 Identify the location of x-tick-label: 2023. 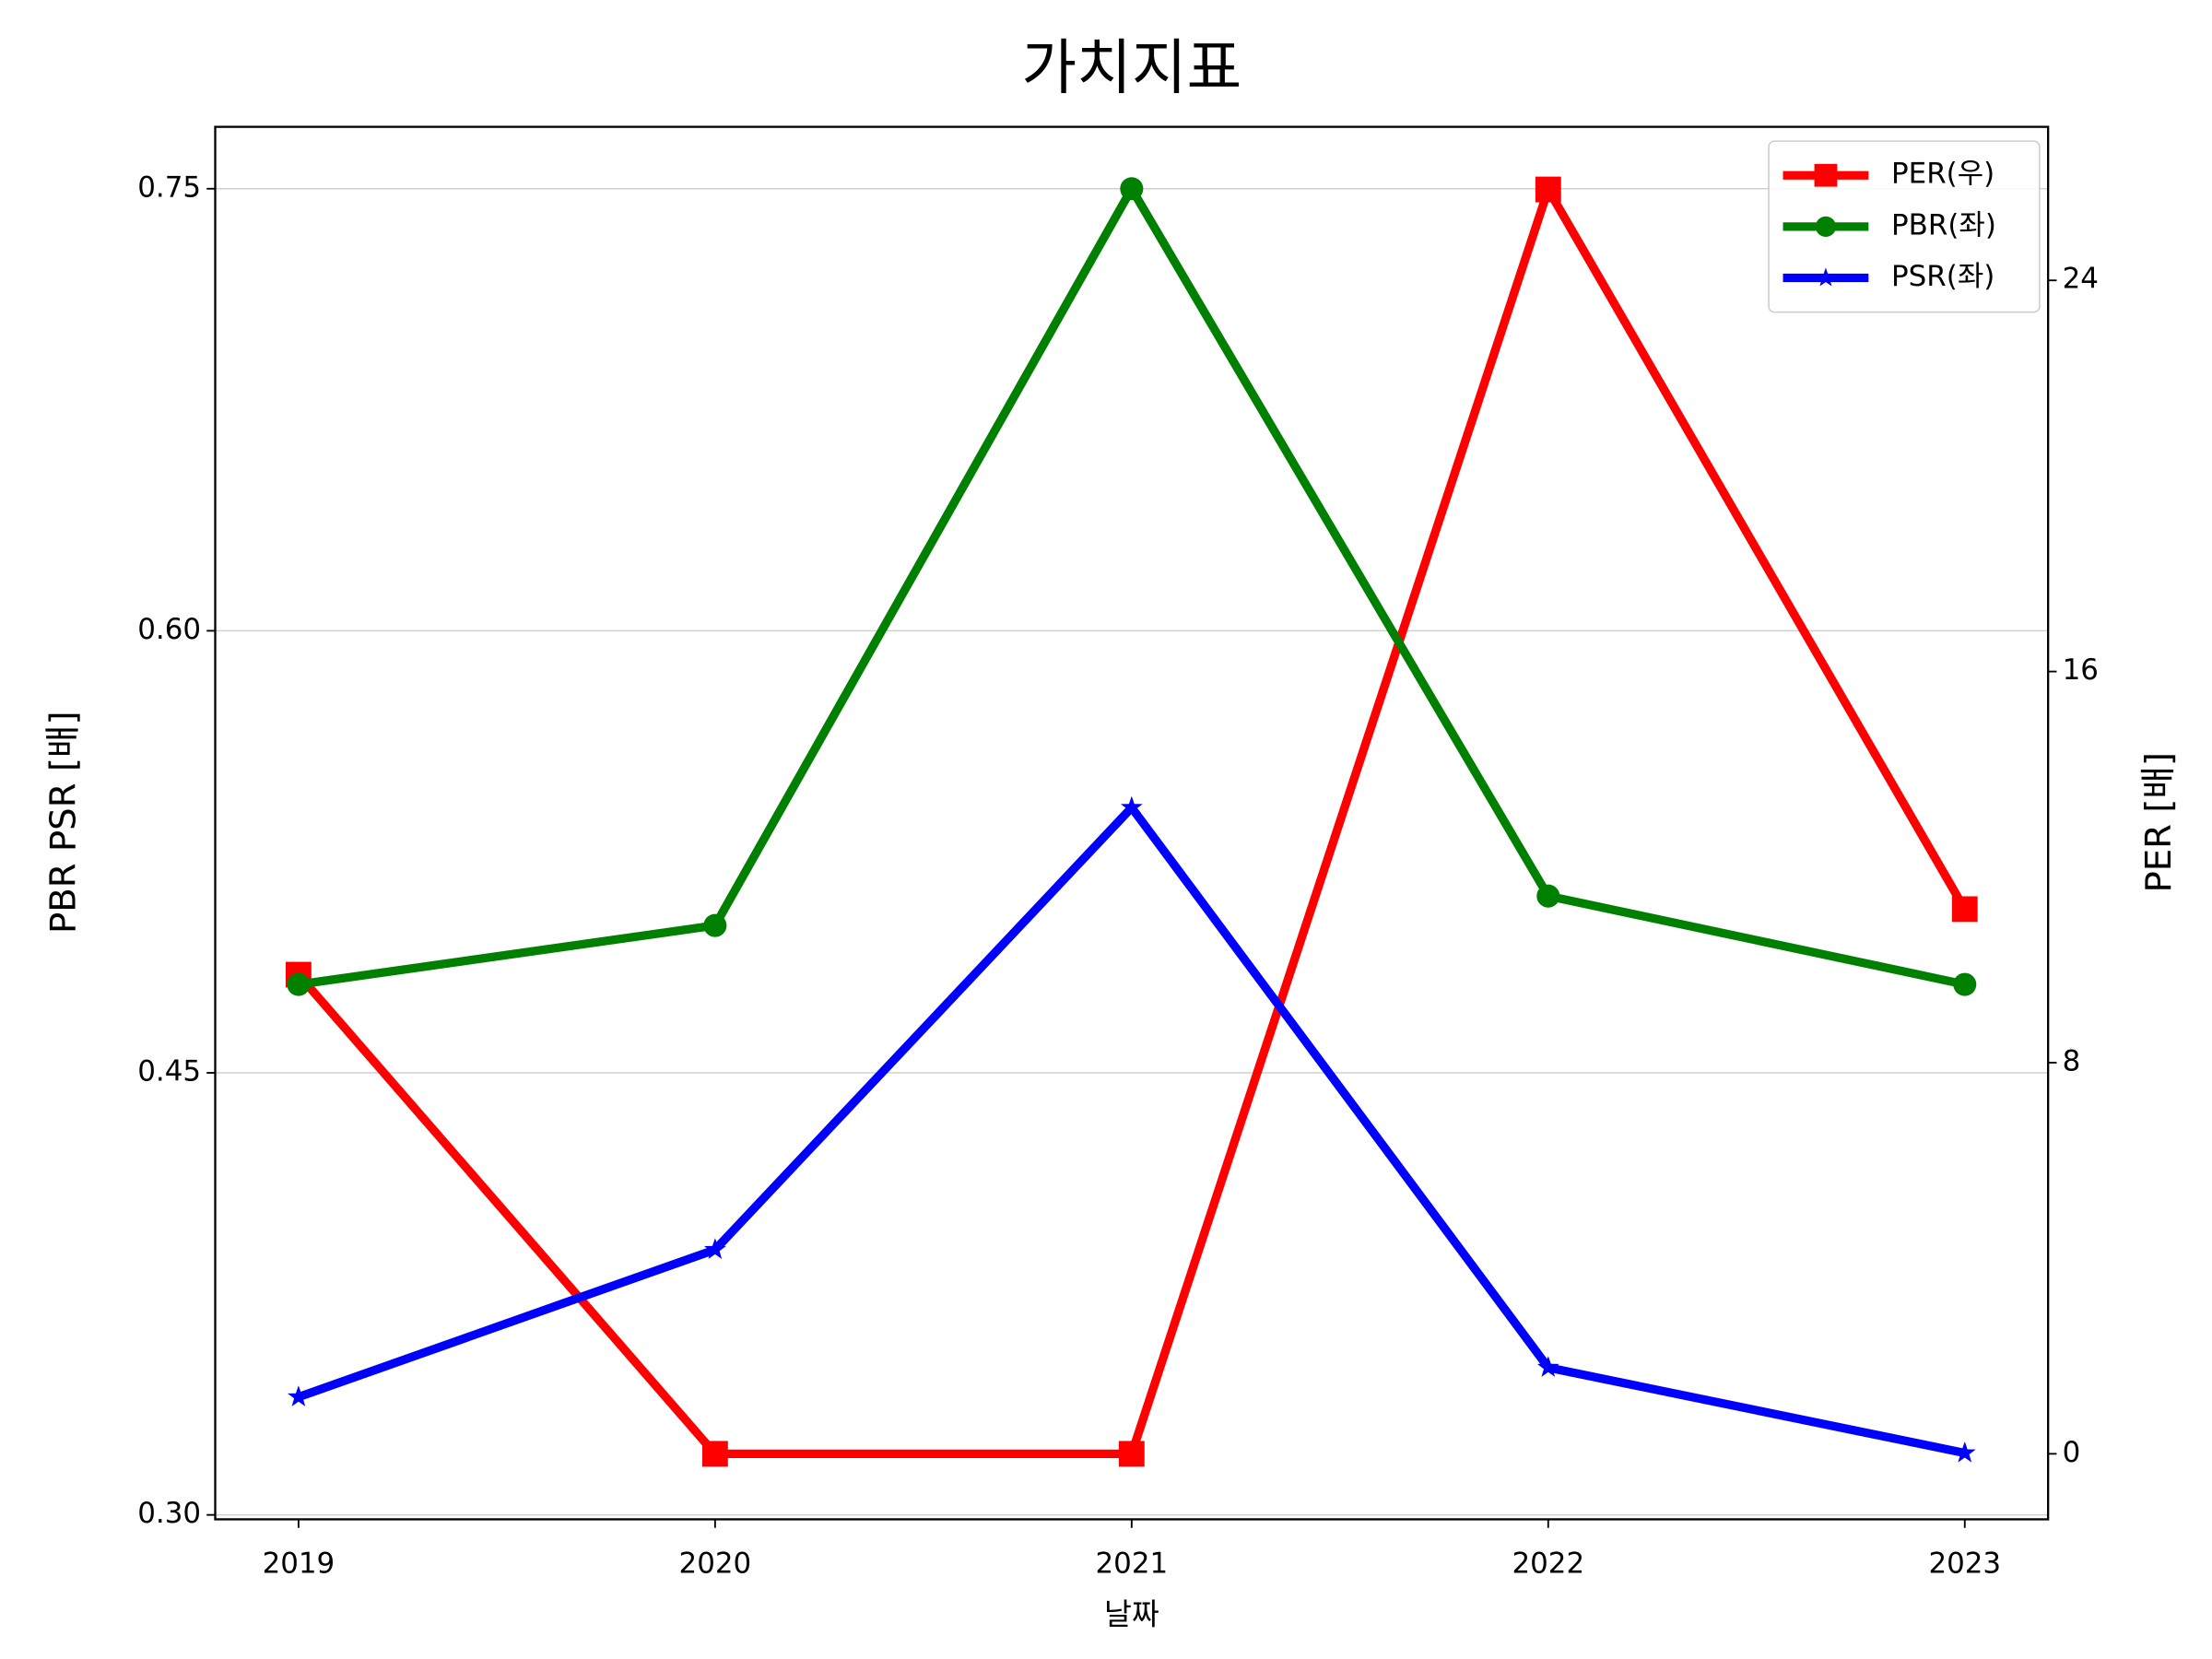
(1964, 1563).